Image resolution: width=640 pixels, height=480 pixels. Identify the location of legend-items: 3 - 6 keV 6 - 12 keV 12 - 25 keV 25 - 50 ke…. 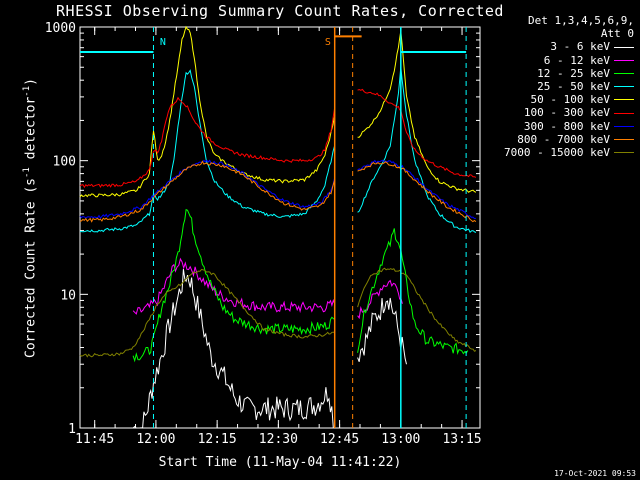
(569, 99).